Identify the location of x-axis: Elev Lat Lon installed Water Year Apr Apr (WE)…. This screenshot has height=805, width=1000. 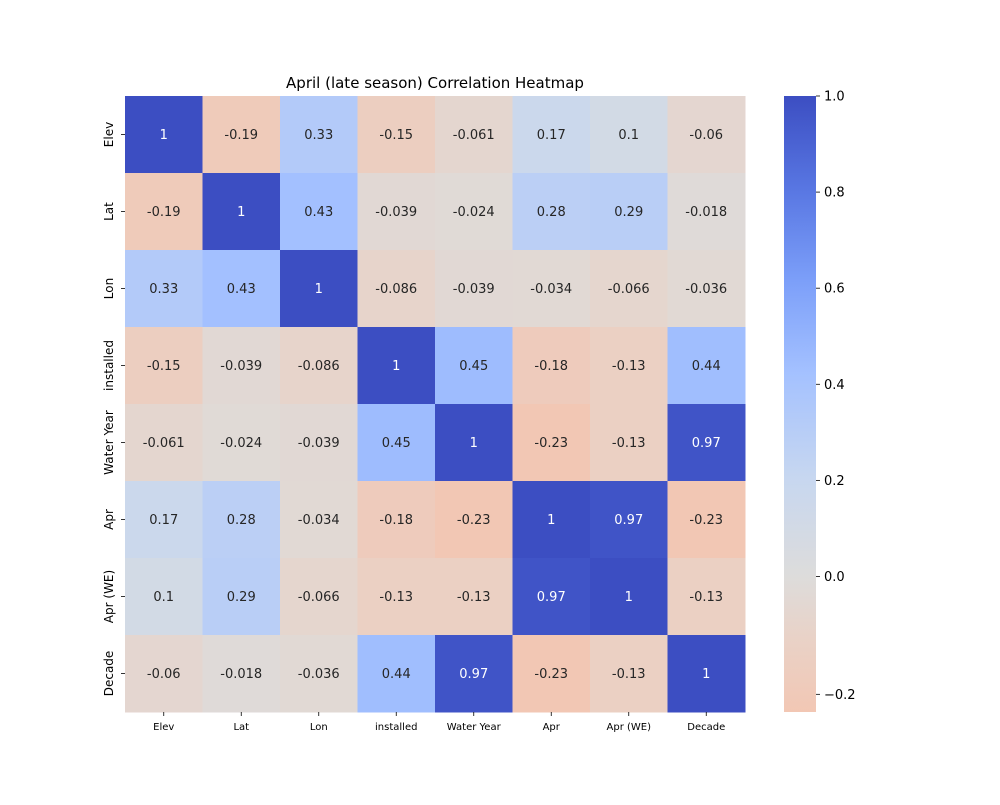
(439, 722).